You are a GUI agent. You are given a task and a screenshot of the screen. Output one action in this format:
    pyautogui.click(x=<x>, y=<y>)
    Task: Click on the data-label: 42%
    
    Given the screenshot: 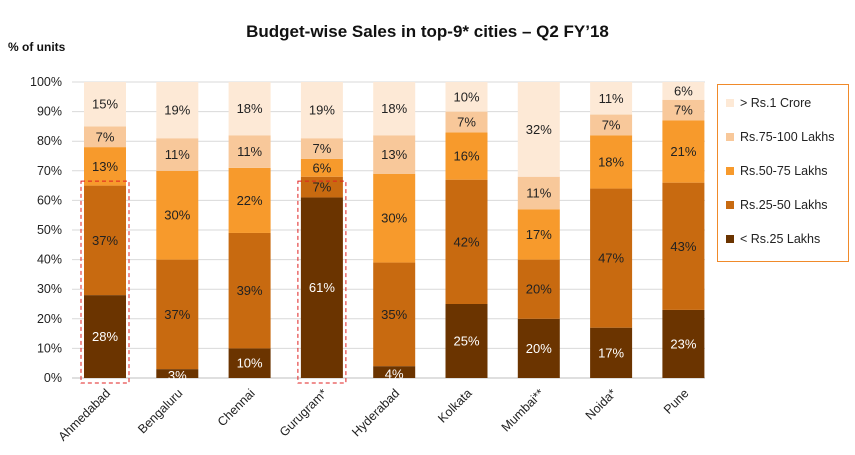 What is the action you would take?
    pyautogui.click(x=466, y=241)
    